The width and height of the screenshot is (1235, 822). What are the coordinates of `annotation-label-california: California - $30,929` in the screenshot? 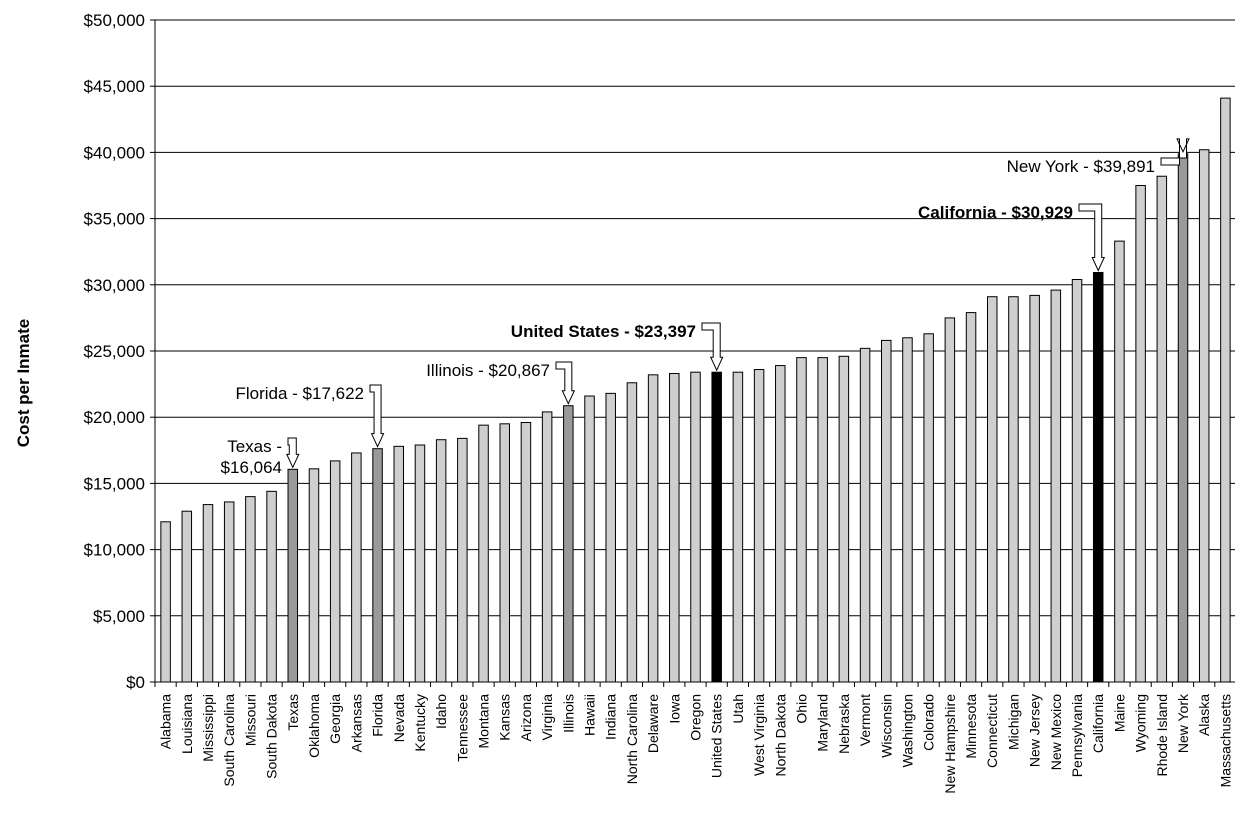 It's located at (995, 212).